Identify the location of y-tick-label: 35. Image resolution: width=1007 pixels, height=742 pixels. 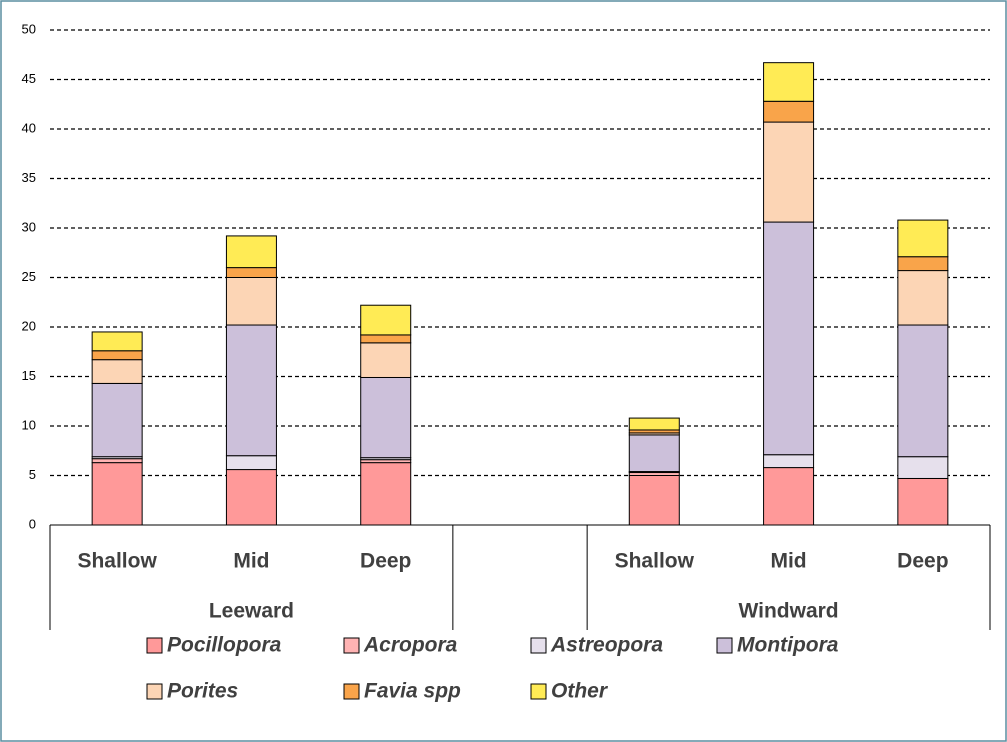
(29, 177).